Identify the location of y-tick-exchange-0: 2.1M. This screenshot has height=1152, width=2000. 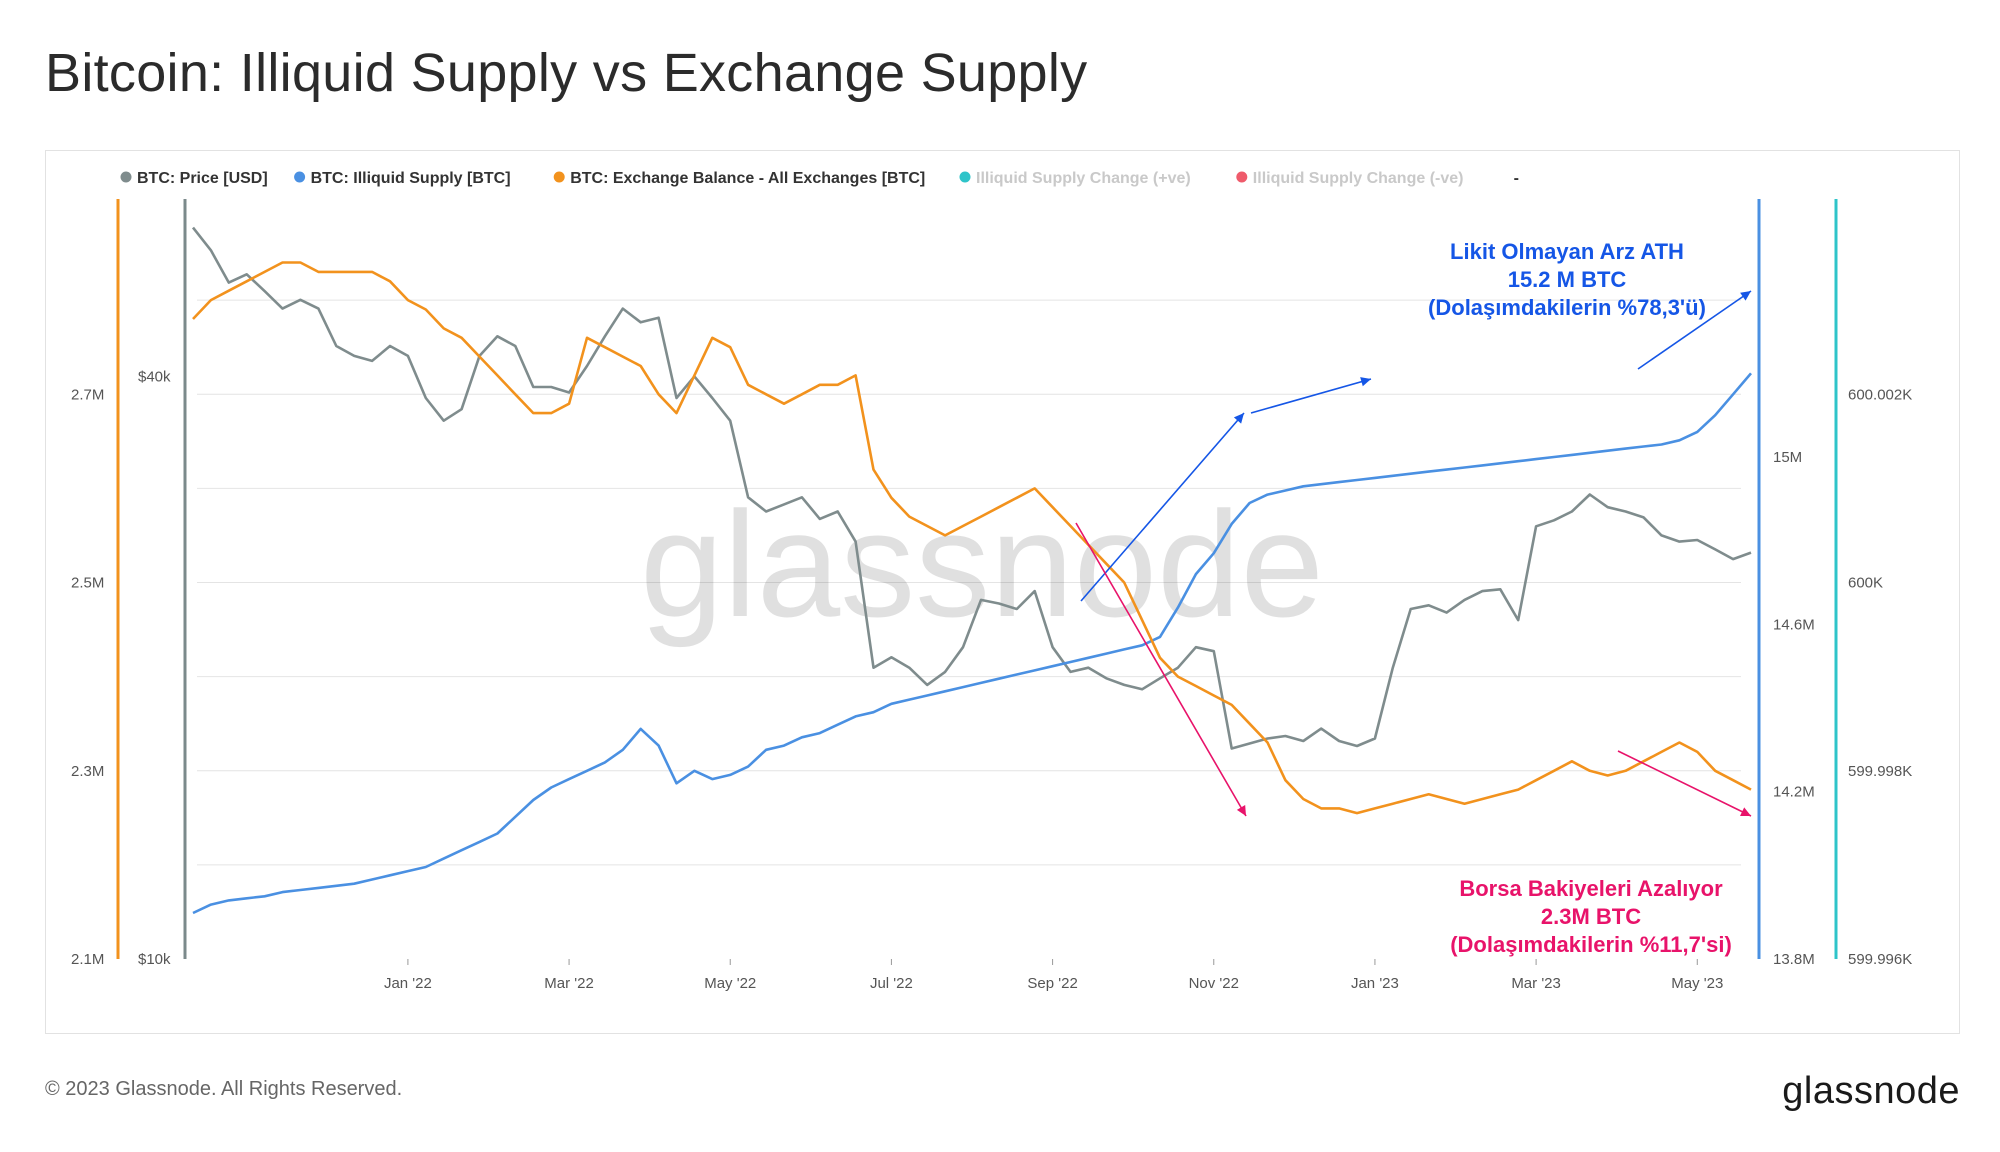
(87, 959).